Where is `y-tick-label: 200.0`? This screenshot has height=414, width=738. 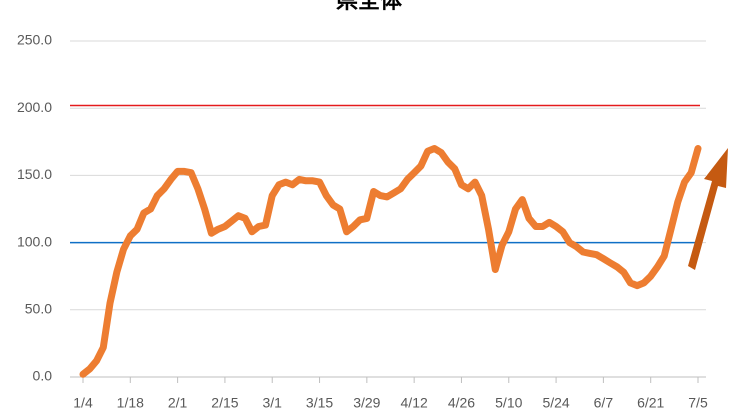 y-tick-label: 200.0 is located at coordinates (34, 107).